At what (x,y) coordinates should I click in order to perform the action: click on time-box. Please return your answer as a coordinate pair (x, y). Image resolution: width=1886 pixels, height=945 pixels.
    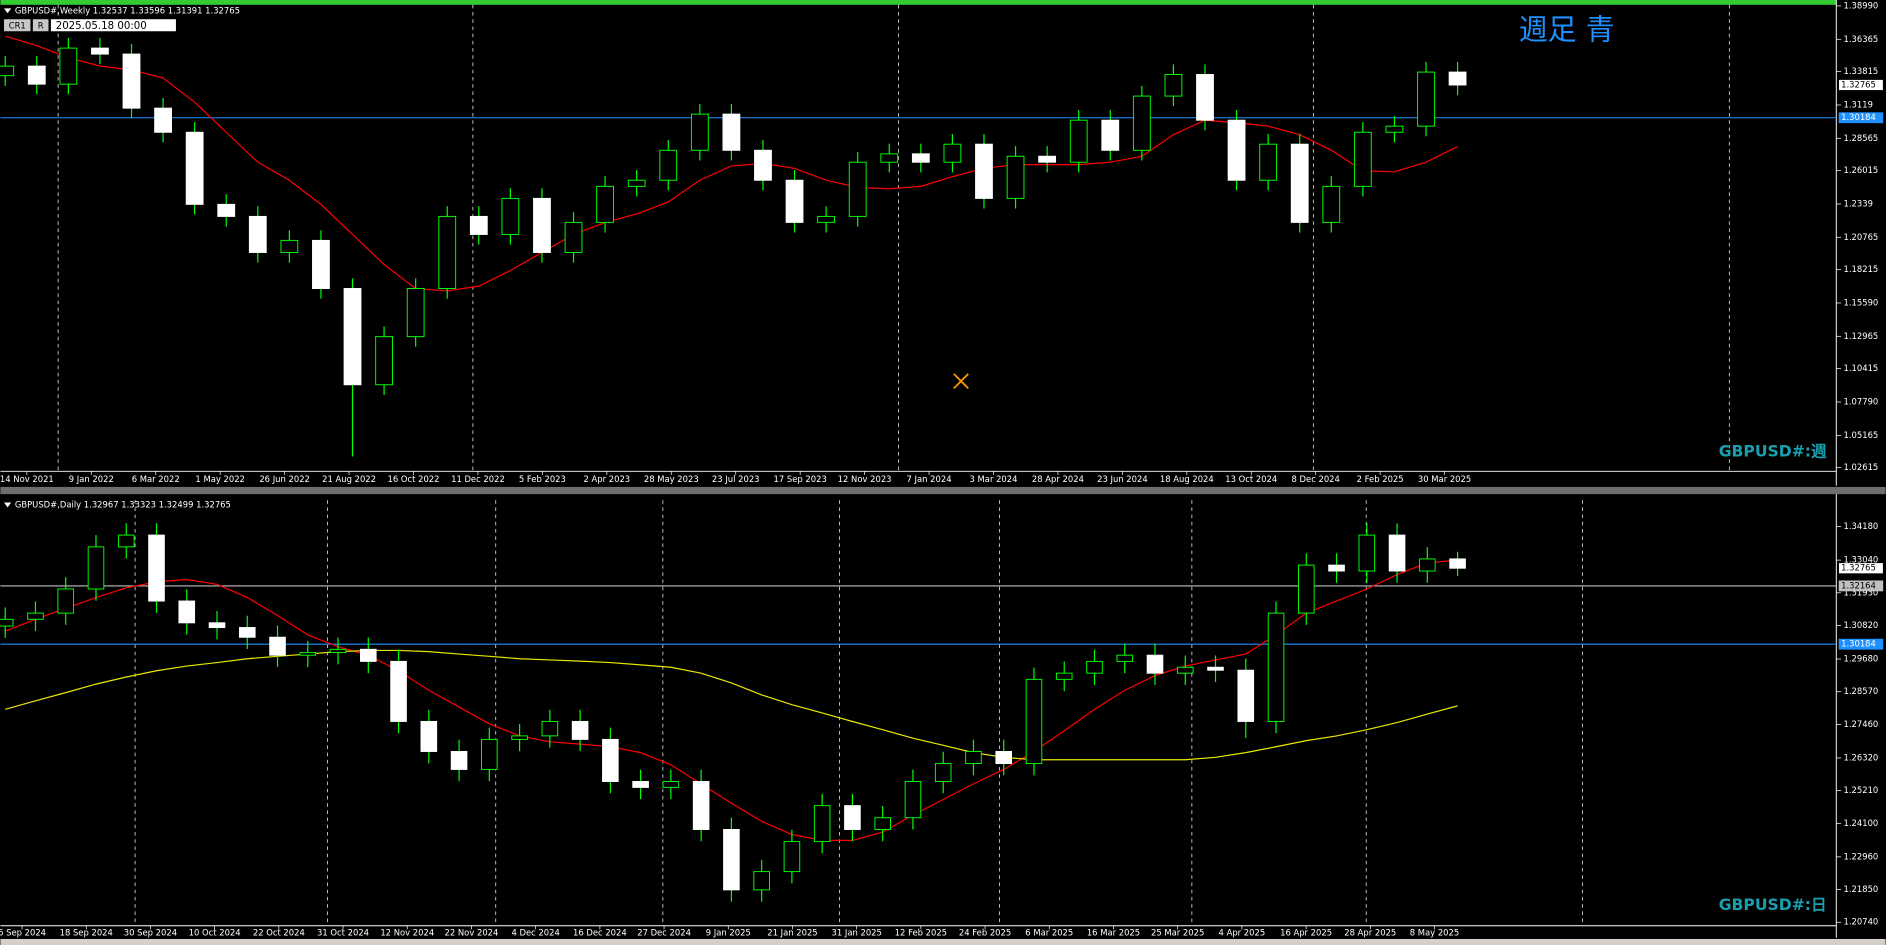
    Looking at the image, I should click on (113, 25).